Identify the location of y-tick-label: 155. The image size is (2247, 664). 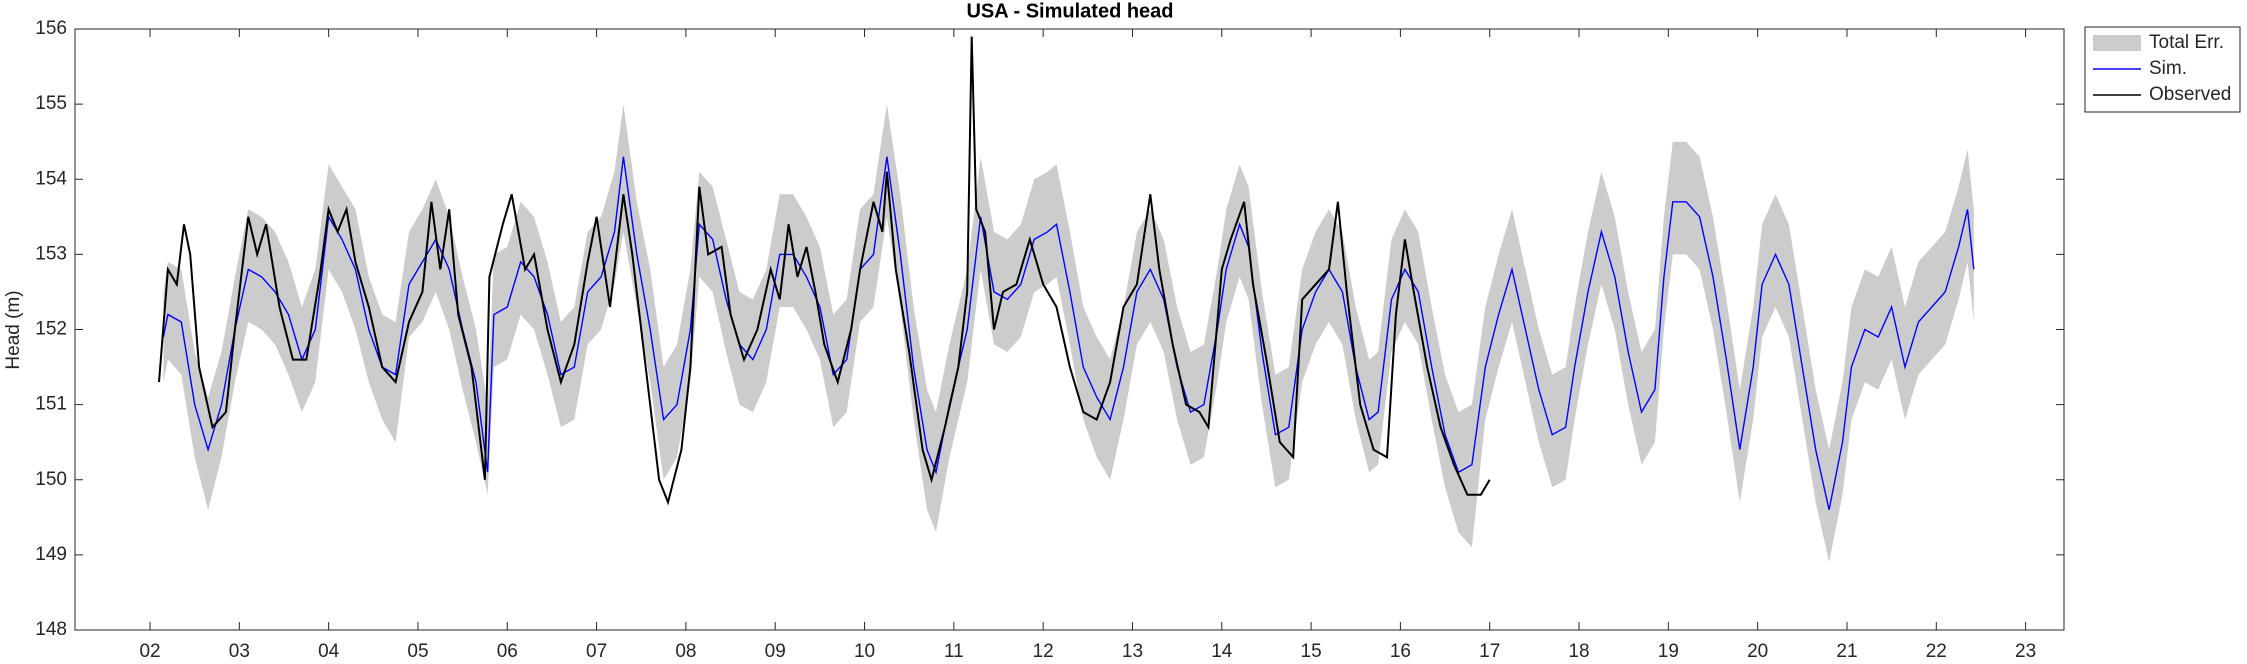
(51, 103).